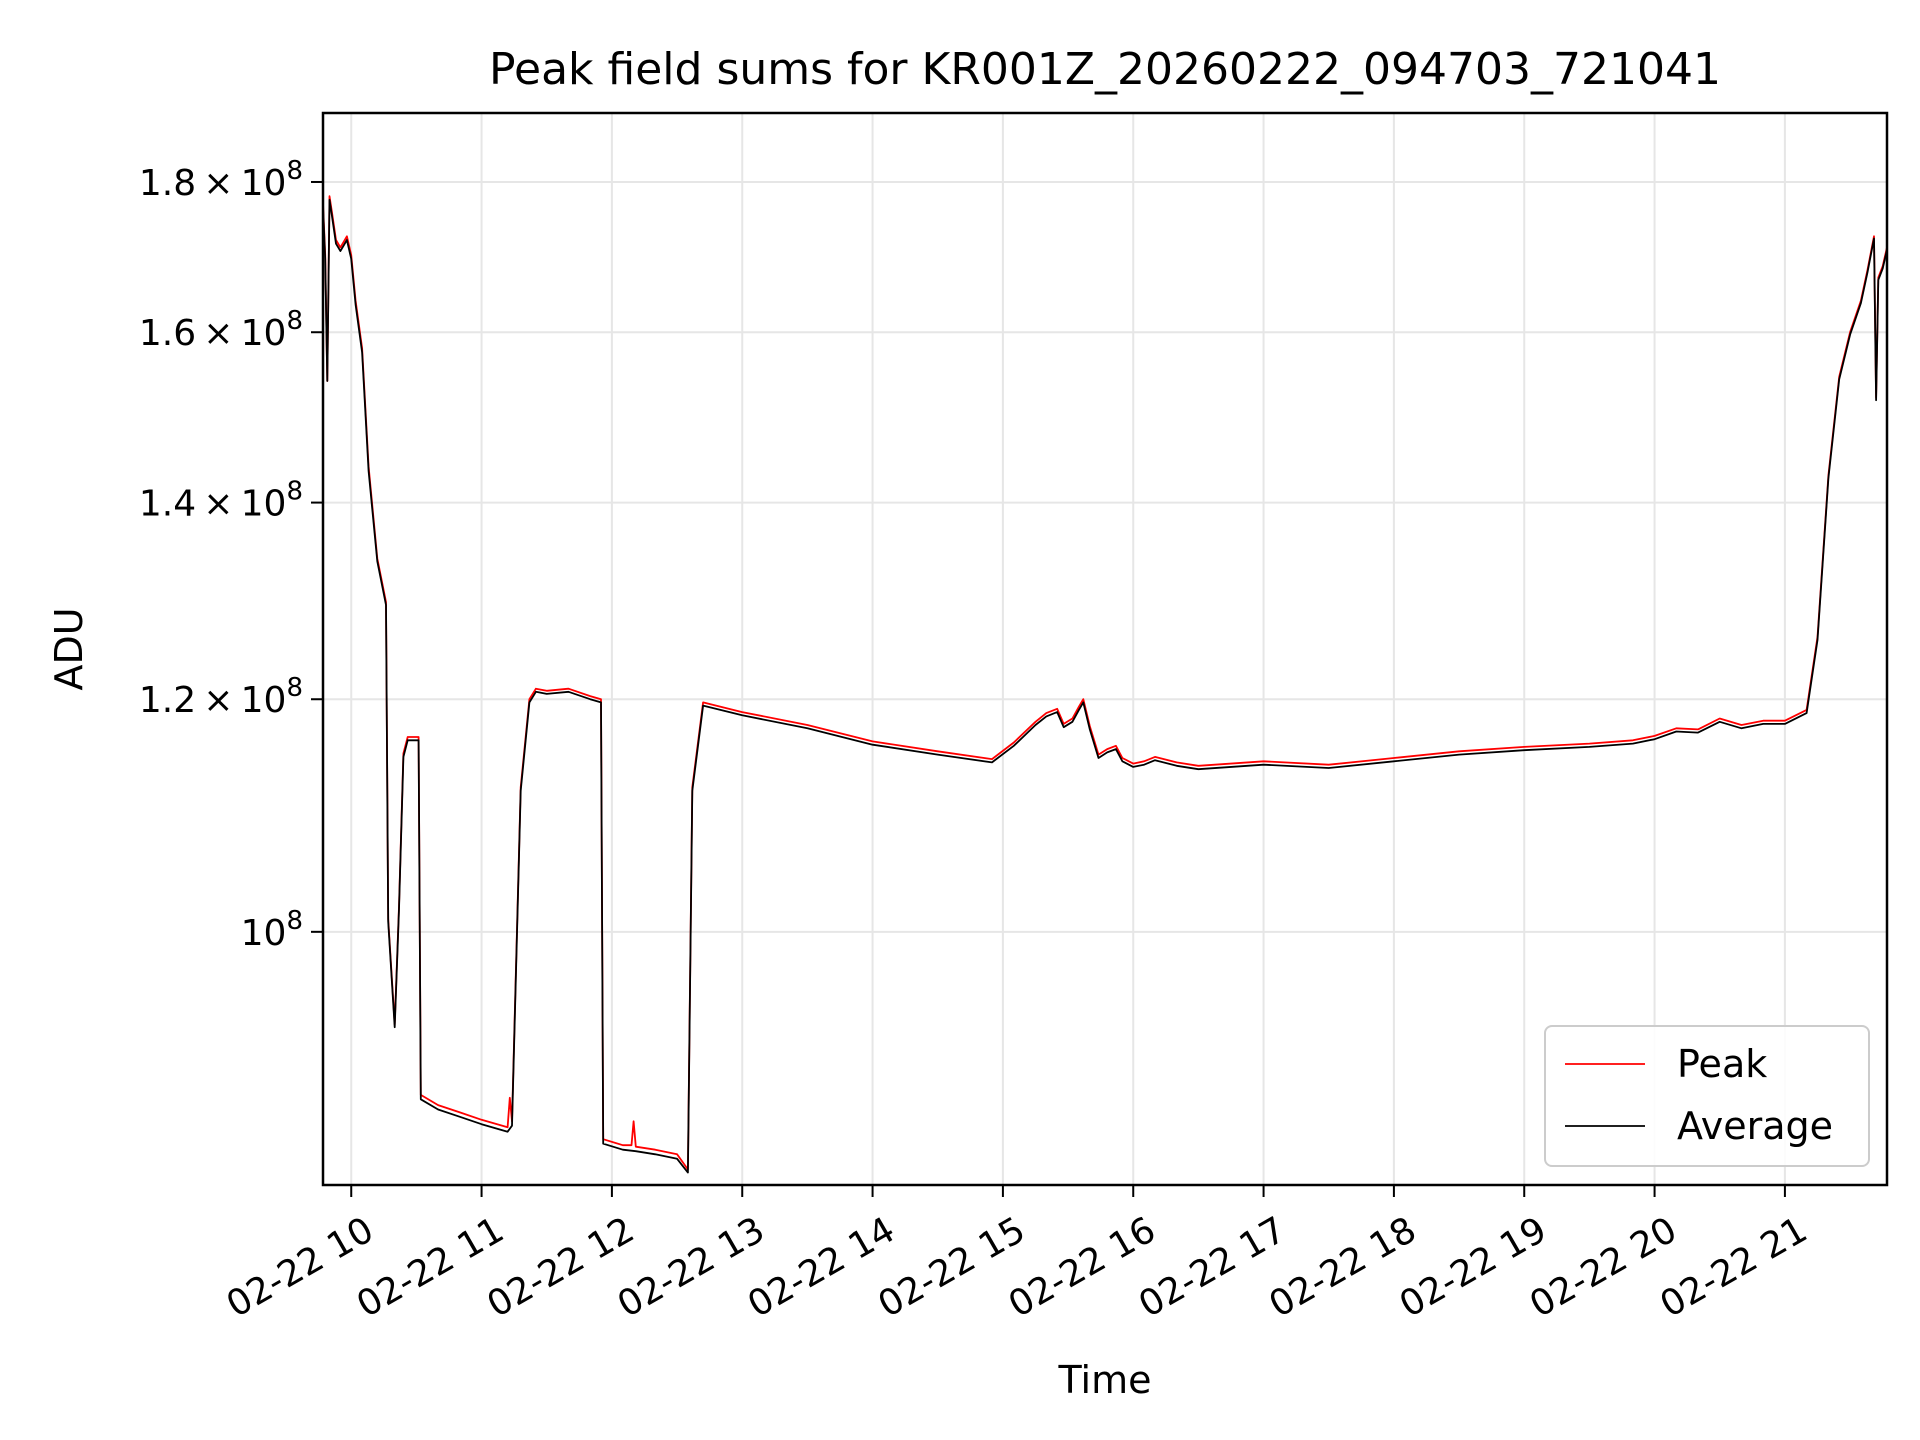  I want to click on legend-label-average: Average, so click(1755, 1126).